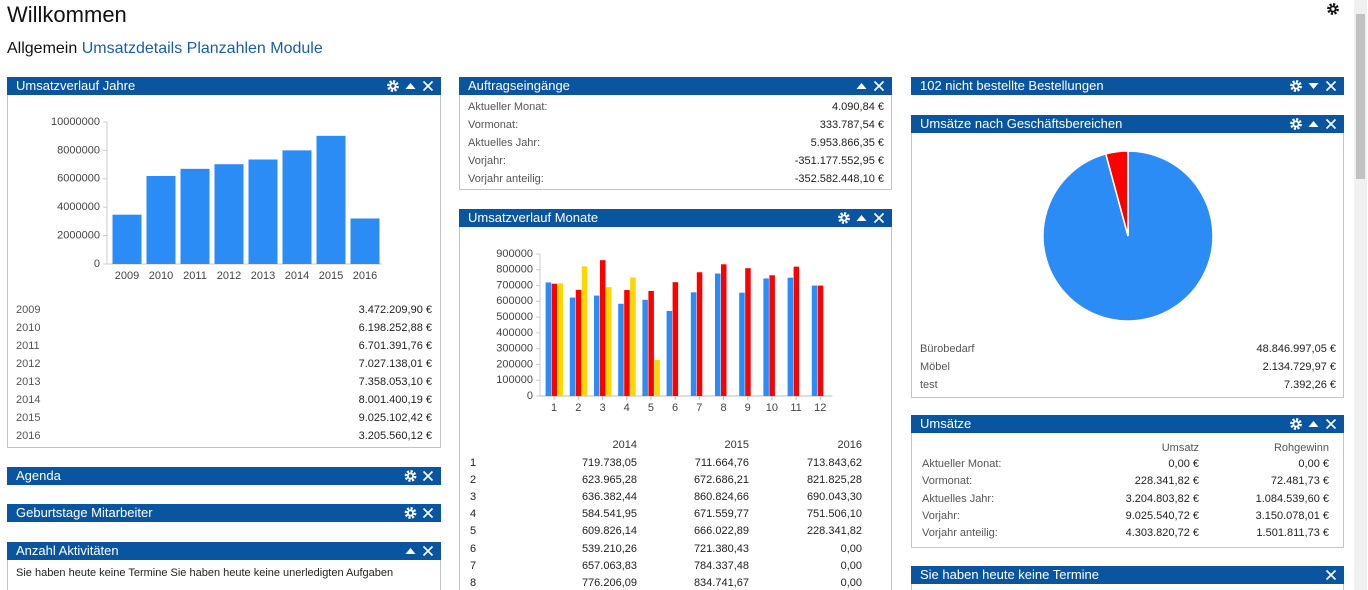  Describe the element at coordinates (232, 328) in the screenshot. I see `row-value: 6.198.252,88 €` at that location.